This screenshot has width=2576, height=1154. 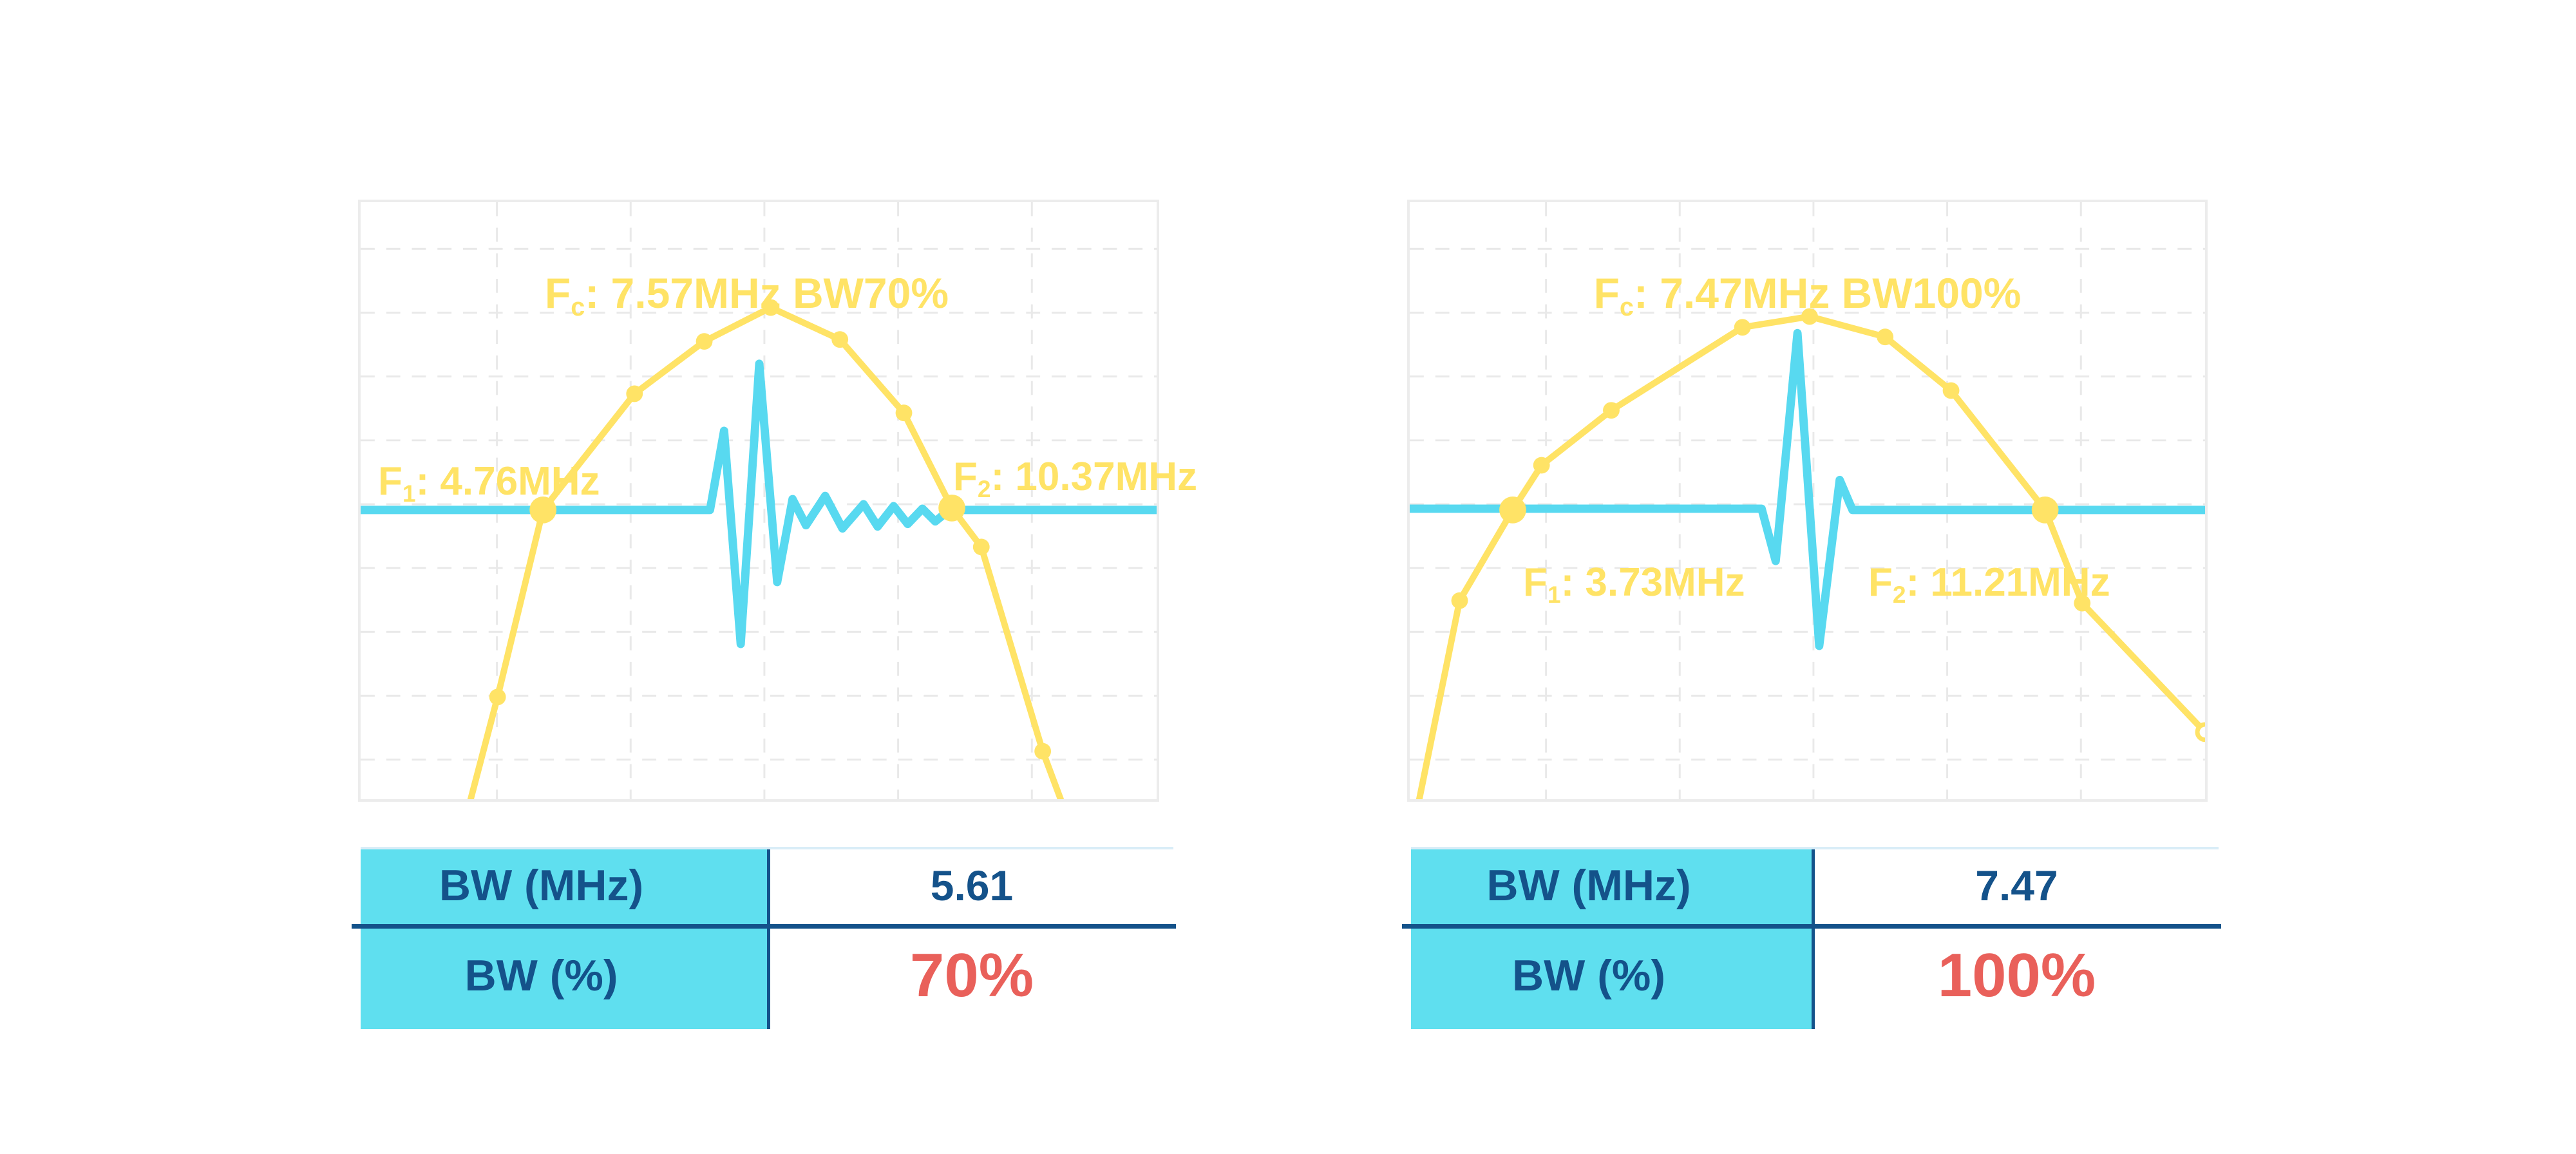 I want to click on f2-value-text: : 11.21MHz, so click(x=2008, y=582).